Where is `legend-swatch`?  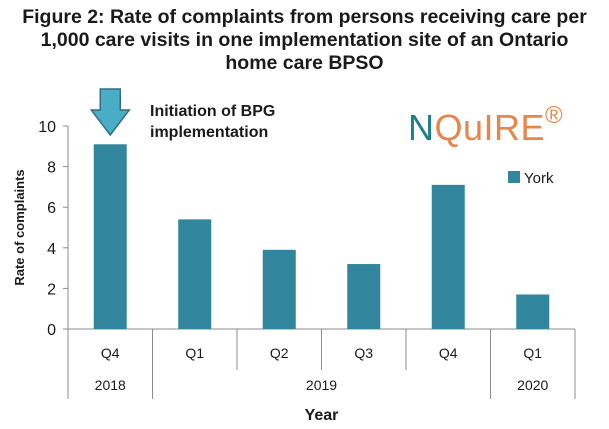 legend-swatch is located at coordinates (514, 177).